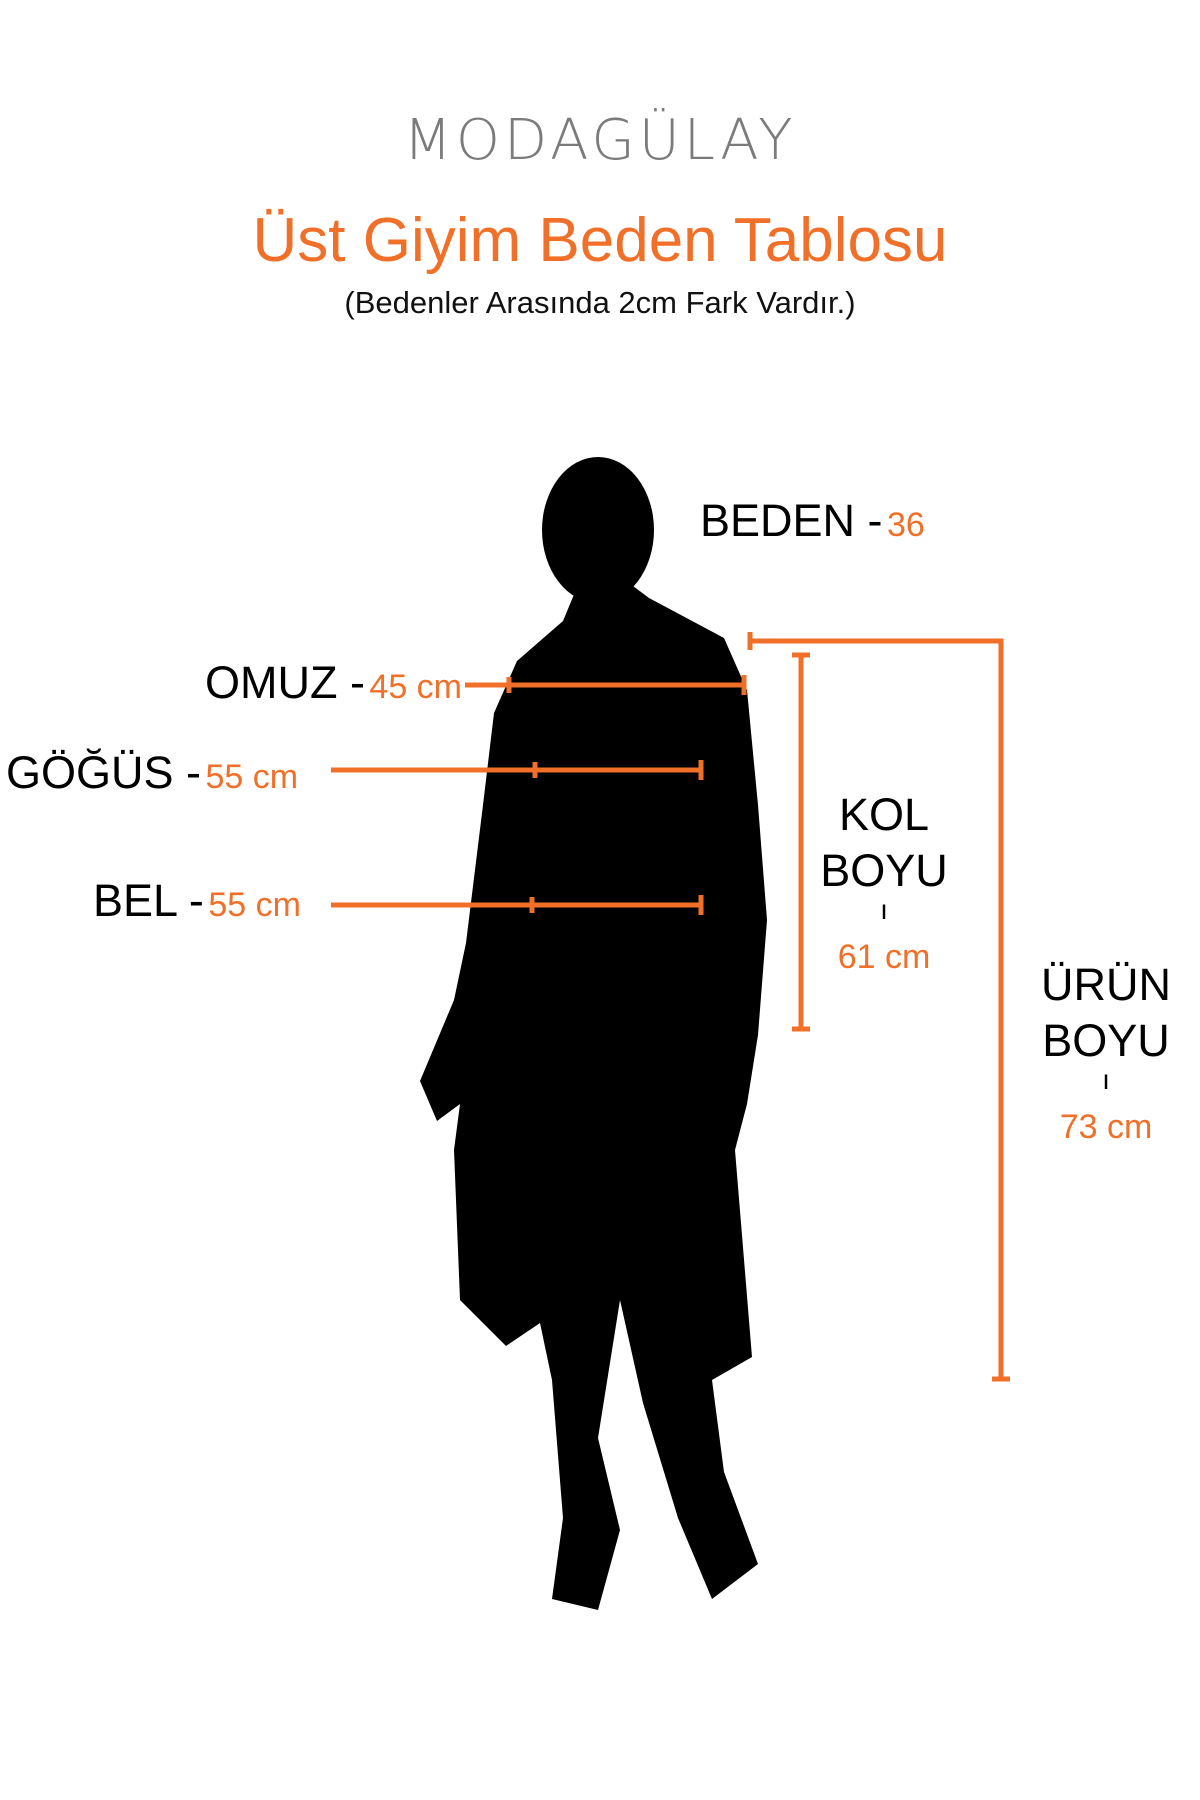  I want to click on length-separator: ı, so click(1106, 1079).